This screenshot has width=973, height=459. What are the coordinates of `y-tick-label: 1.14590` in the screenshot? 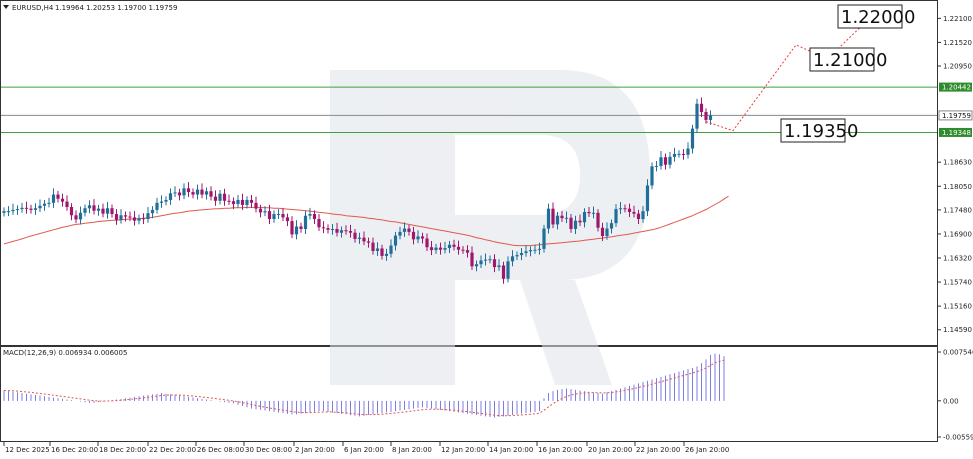 It's located at (957, 330).